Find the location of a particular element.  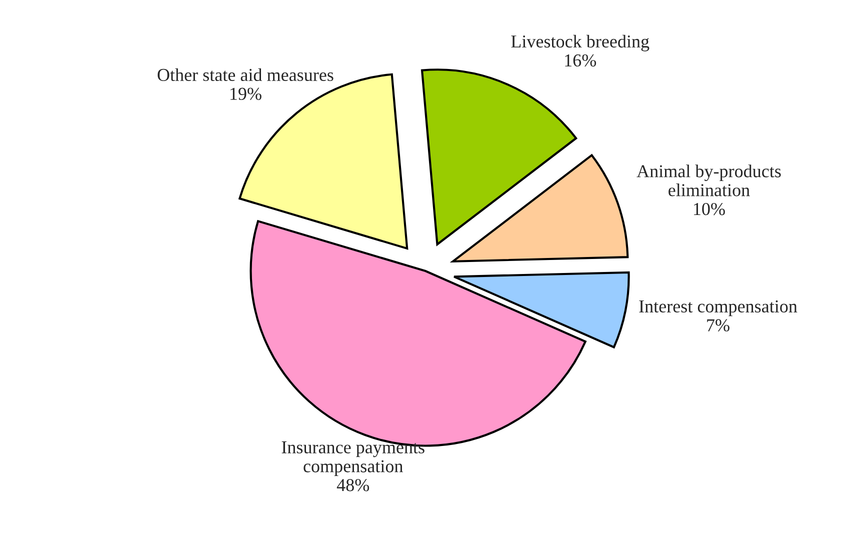

data-label: 10% is located at coordinates (709, 209).